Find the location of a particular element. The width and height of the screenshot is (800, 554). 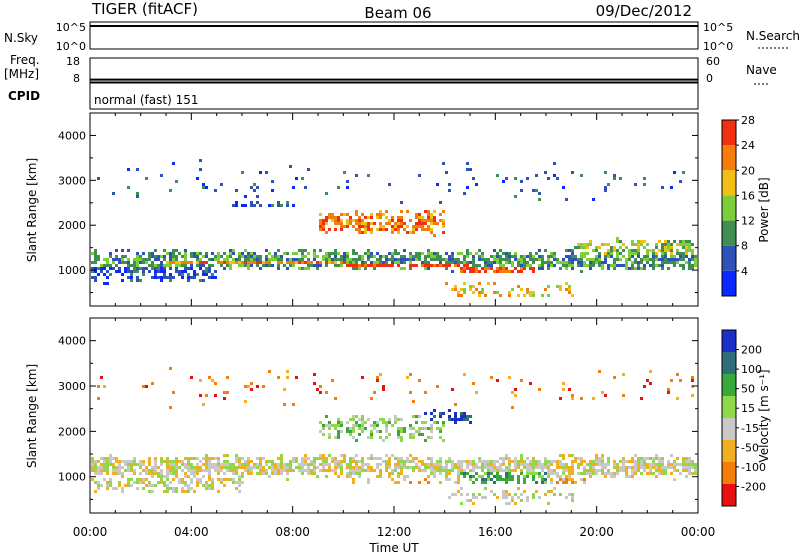

colorbar-tick-label: 24 is located at coordinates (748, 145).